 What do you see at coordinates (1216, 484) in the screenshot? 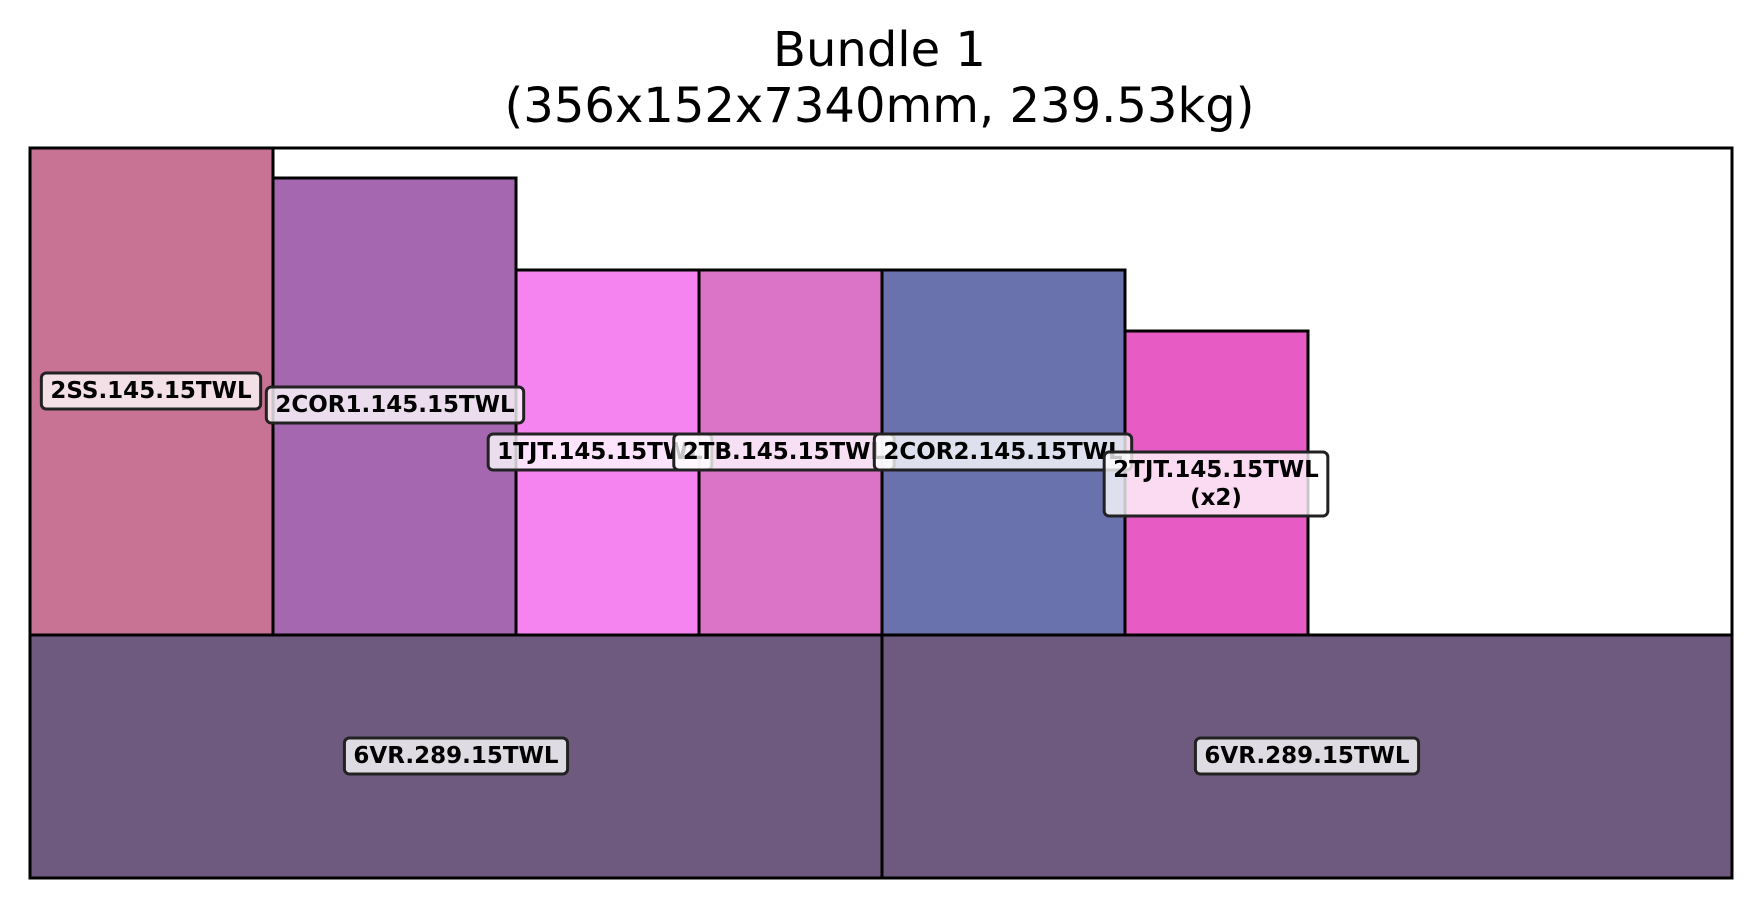
I see `piece-label-6: 2TJT.145.15TWL(x2)` at bounding box center [1216, 484].